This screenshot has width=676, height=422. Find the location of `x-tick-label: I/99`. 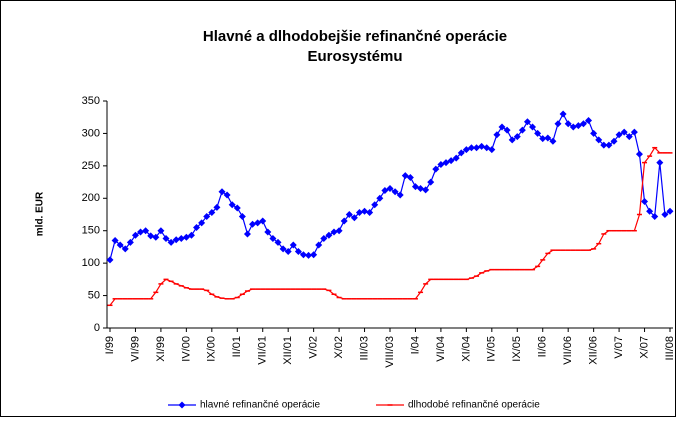

x-tick-label: I/99 is located at coordinates (110, 345).